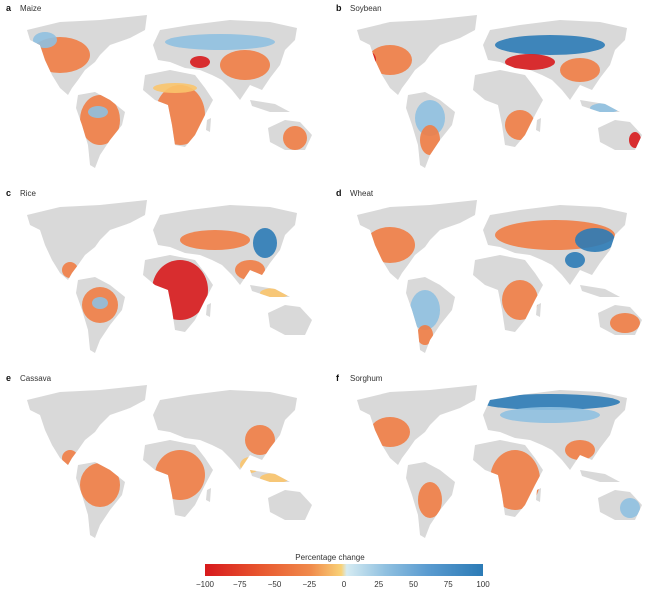 The width and height of the screenshot is (660, 600). What do you see at coordinates (339, 193) in the screenshot?
I see `panel-letter: d` at bounding box center [339, 193].